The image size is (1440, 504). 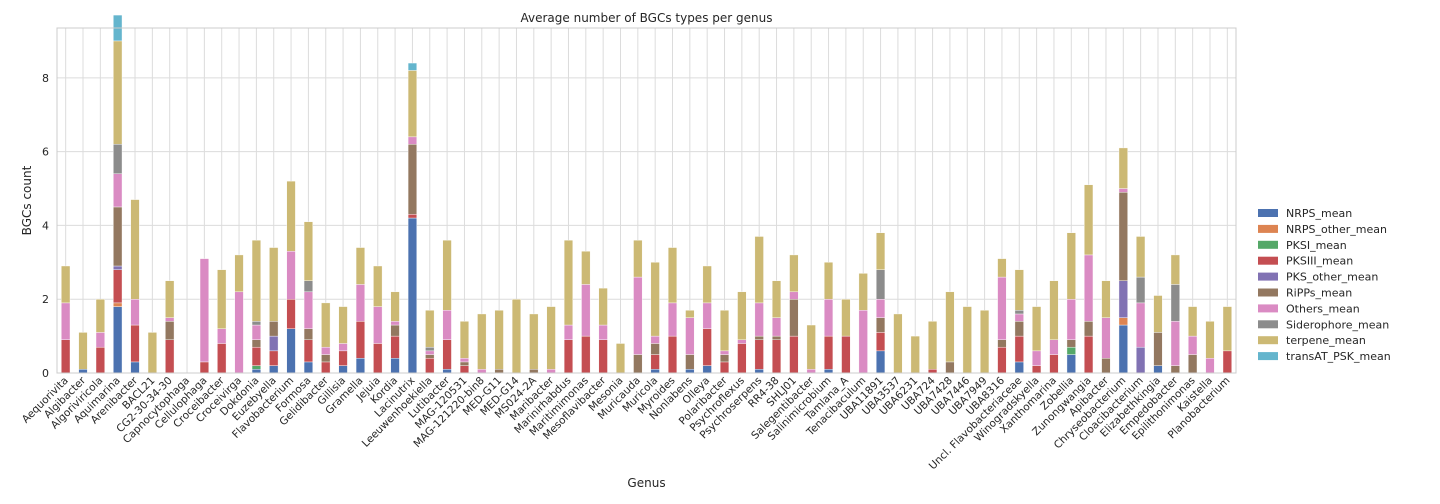 I want to click on legend-entry: transAT_PSK_mean, so click(x=1338, y=356).